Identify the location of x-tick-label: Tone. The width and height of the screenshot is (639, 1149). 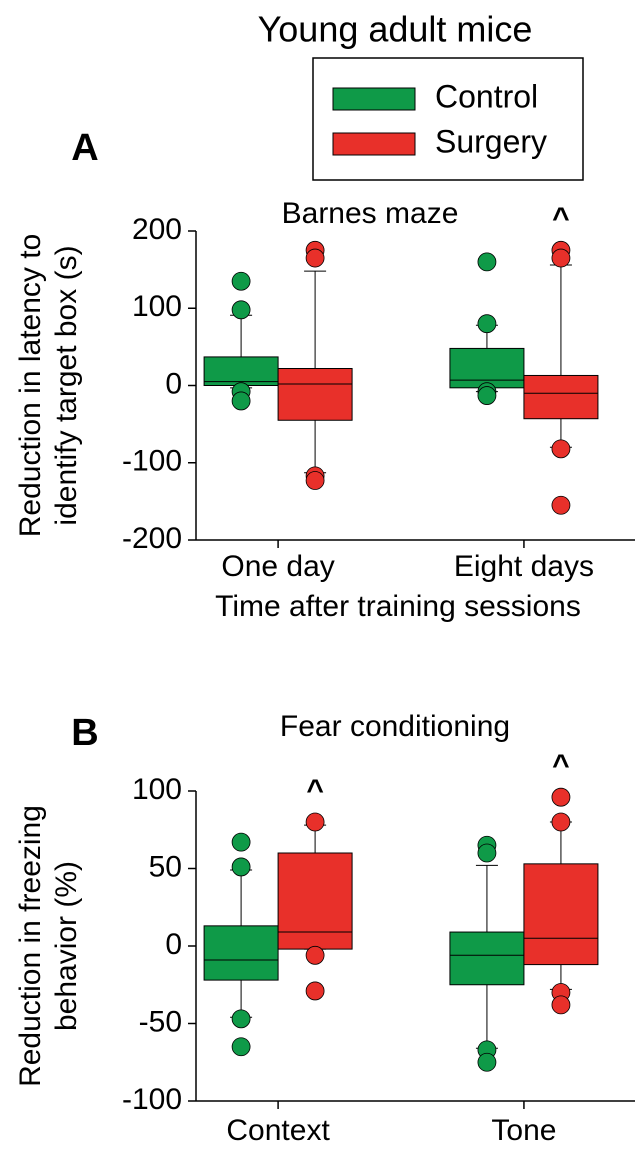
(523, 1130).